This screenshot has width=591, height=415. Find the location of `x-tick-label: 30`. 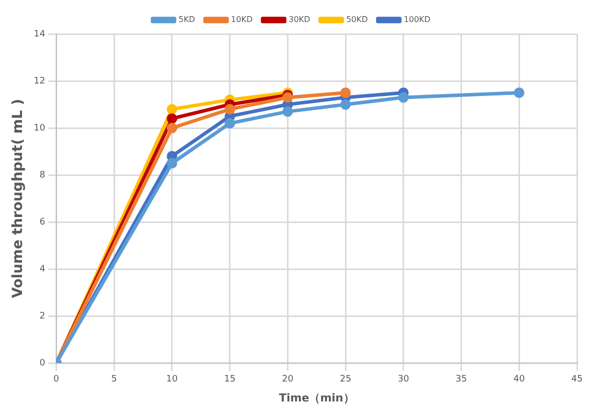

x-tick-label: 30 is located at coordinates (404, 379).